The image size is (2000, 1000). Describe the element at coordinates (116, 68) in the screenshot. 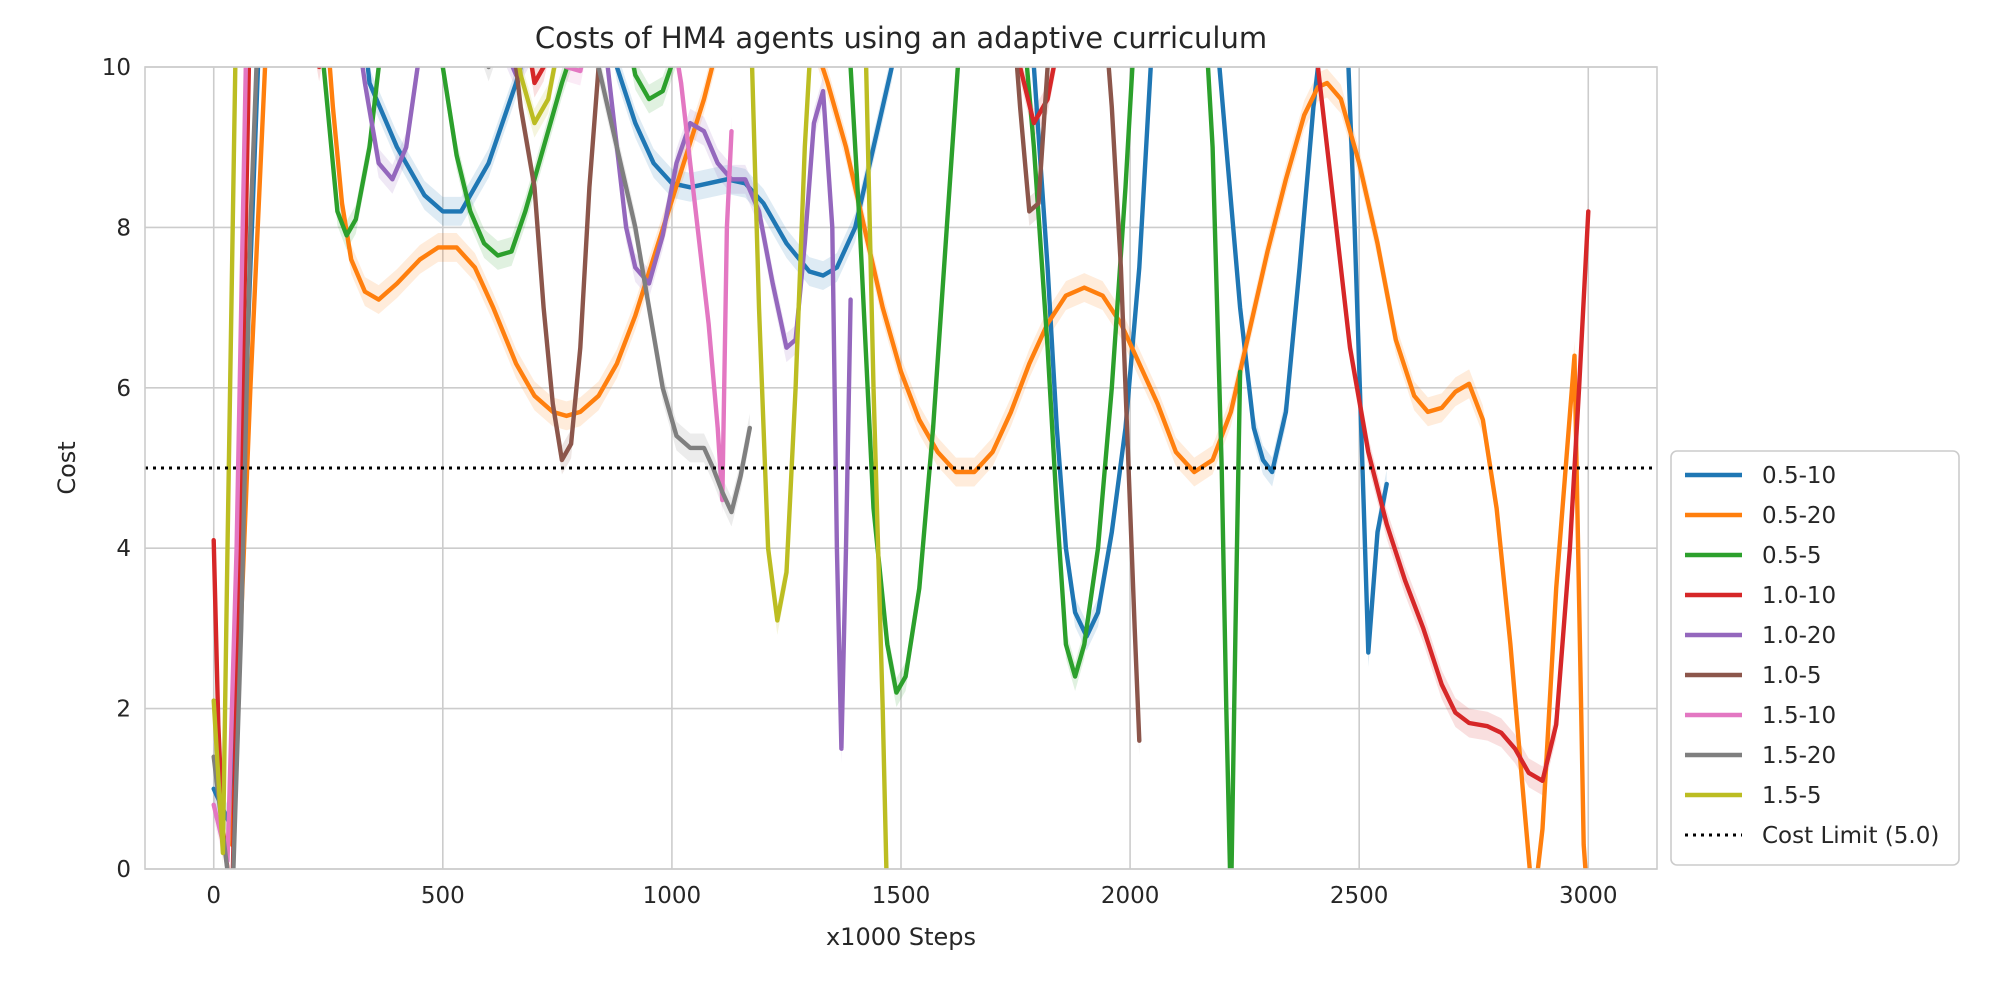

I see `y-tick-label: 10` at that location.